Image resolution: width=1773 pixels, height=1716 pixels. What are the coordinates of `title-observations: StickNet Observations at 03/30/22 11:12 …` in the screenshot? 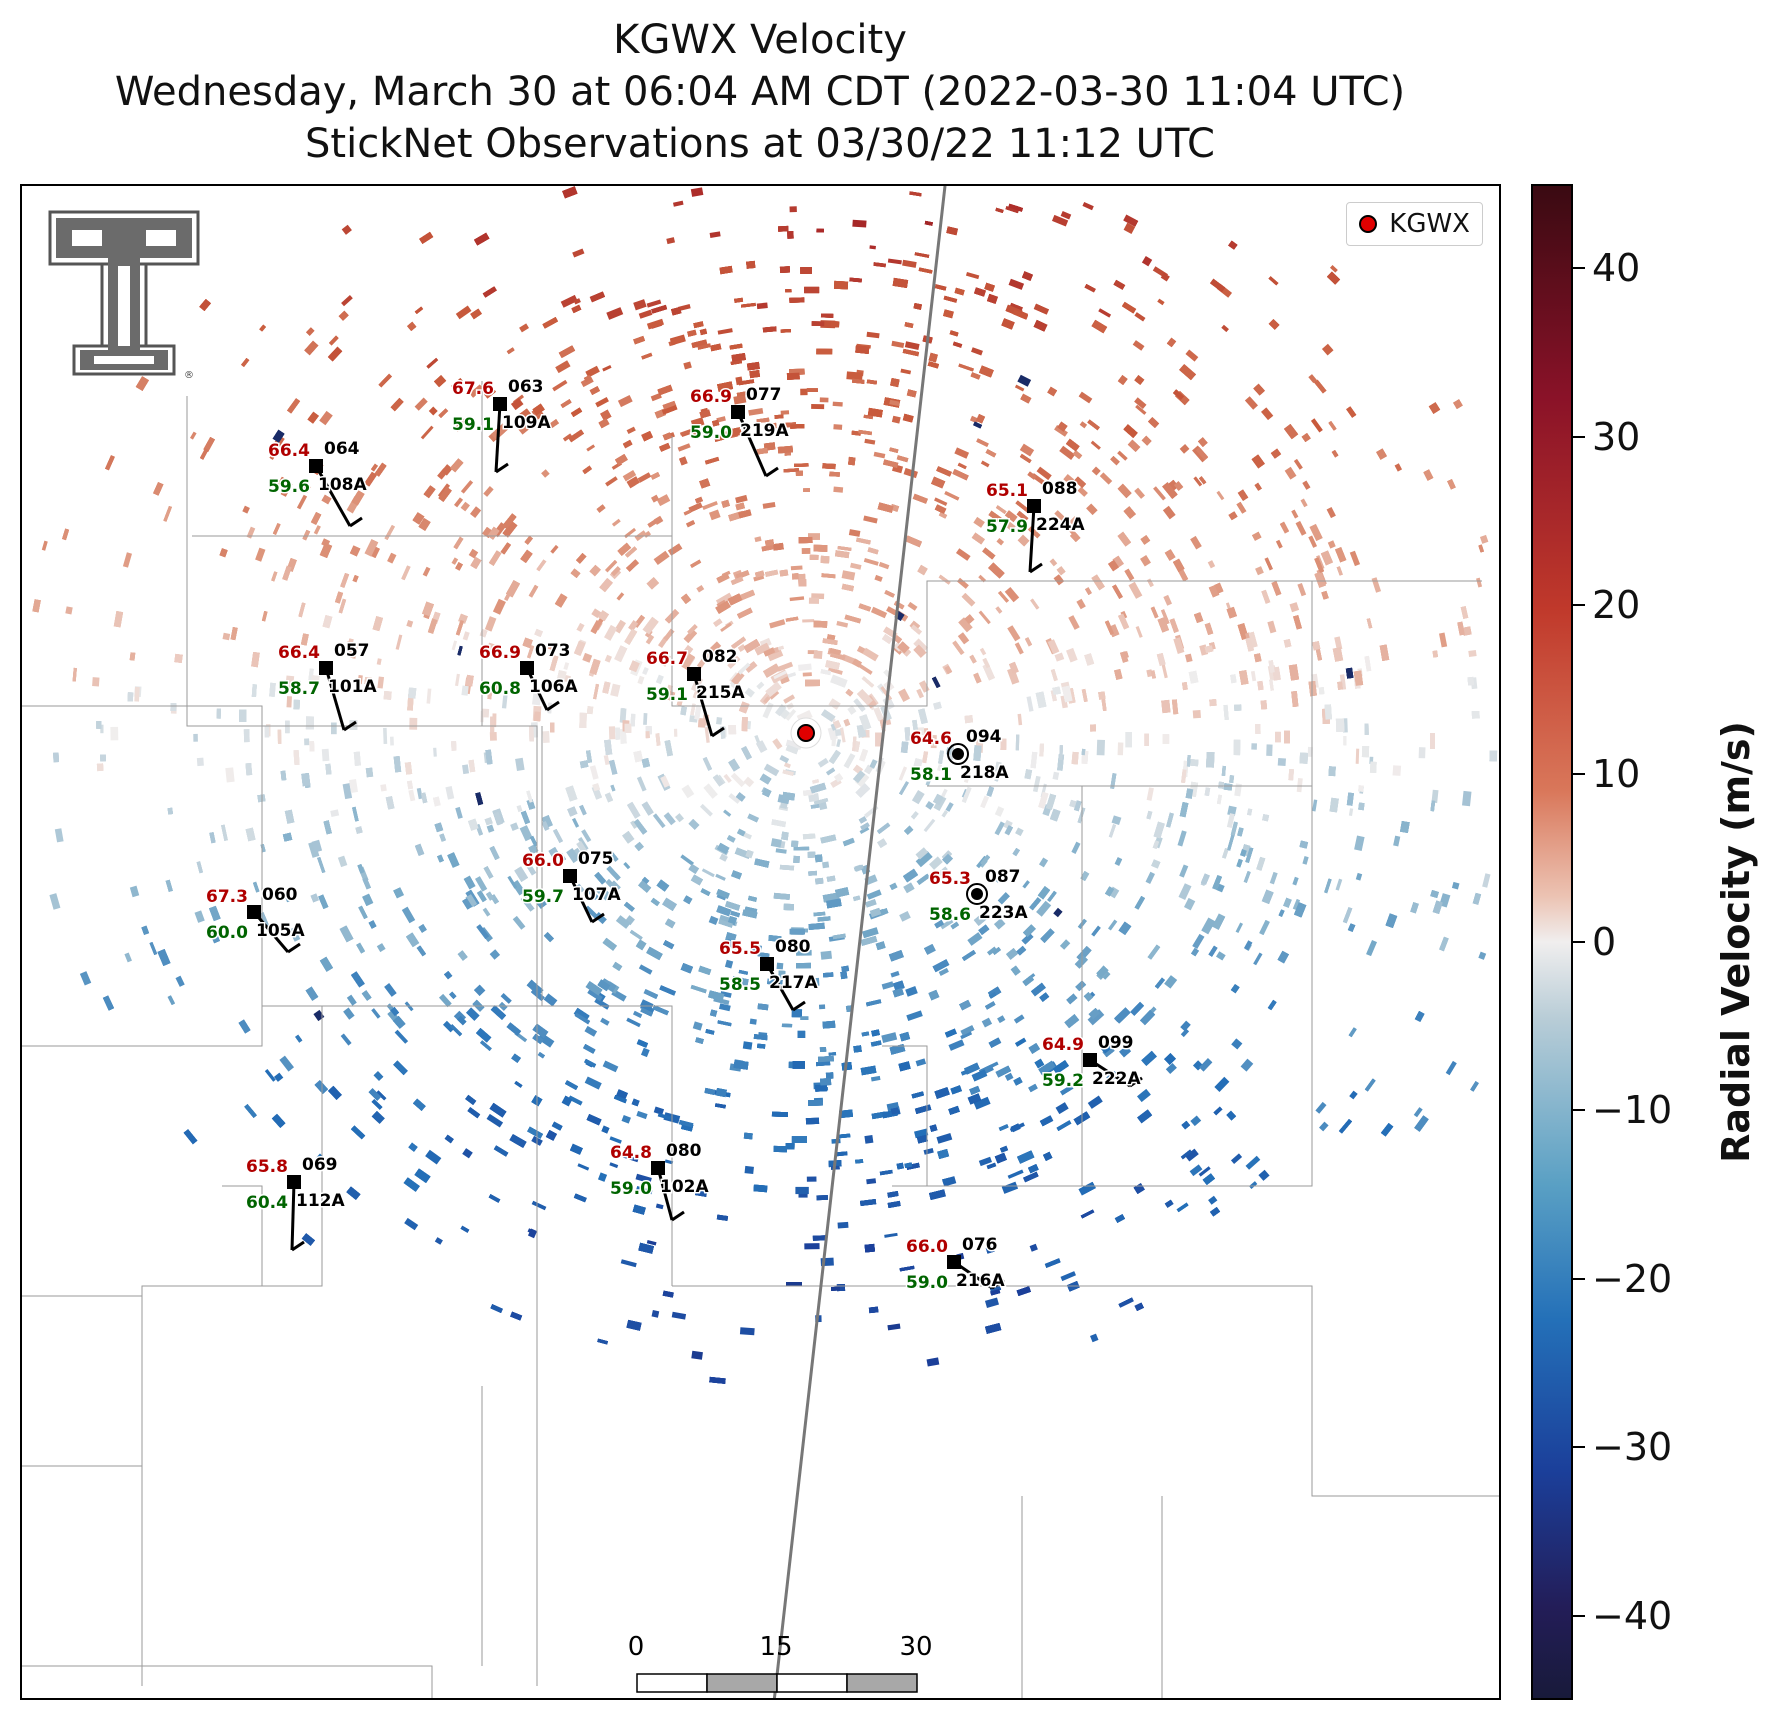 It's located at (760, 144).